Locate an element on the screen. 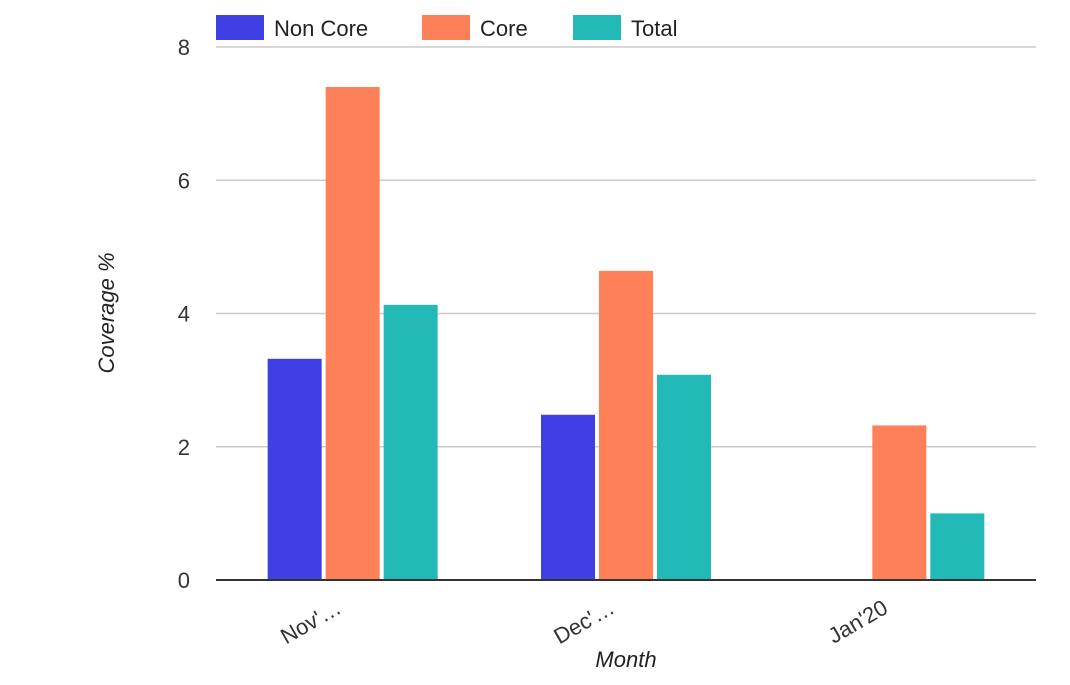 The width and height of the screenshot is (1070, 685). x-axis-title: Month is located at coordinates (625, 659).